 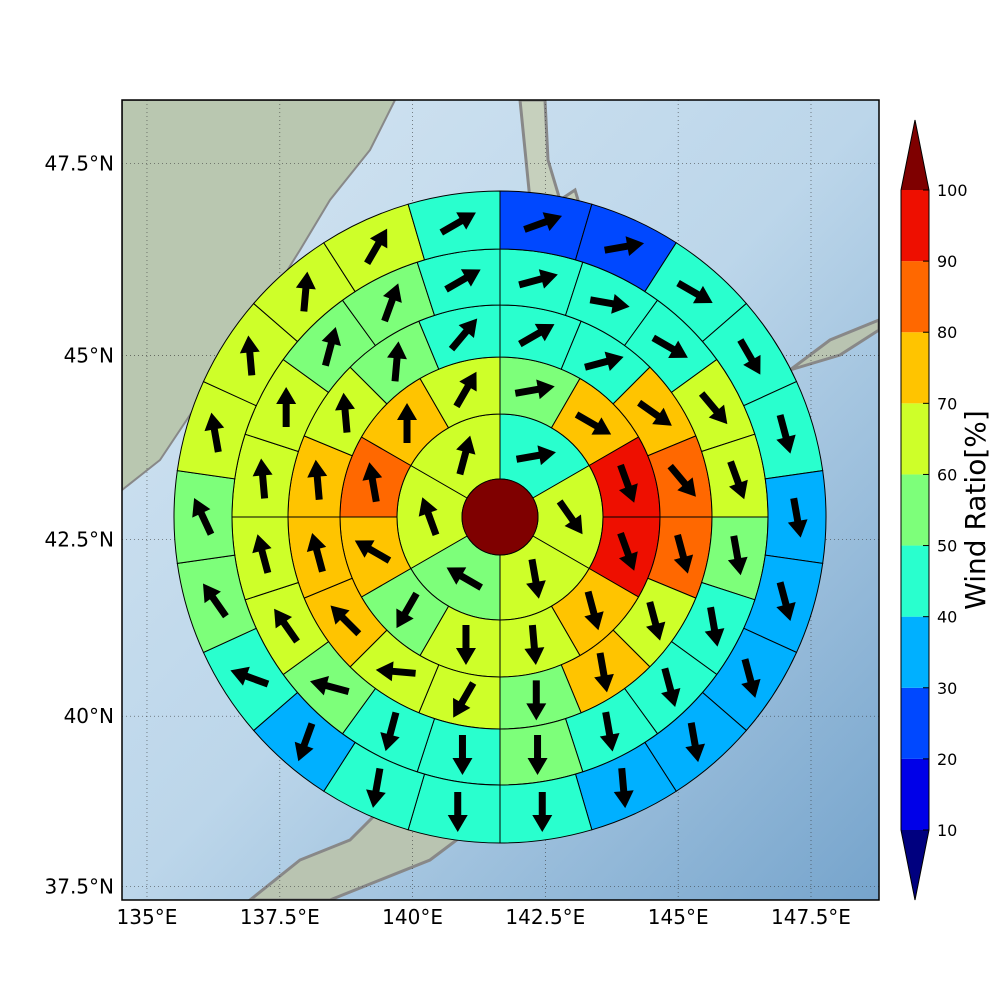 What do you see at coordinates (975, 510) in the screenshot?
I see `colorbar-label: Wind Ratio[%]` at bounding box center [975, 510].